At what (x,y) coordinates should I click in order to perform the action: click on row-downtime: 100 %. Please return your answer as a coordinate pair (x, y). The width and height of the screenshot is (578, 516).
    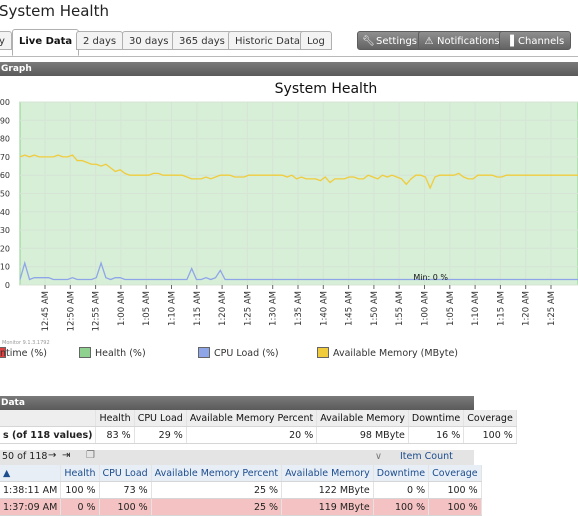
    Looking at the image, I should click on (401, 507).